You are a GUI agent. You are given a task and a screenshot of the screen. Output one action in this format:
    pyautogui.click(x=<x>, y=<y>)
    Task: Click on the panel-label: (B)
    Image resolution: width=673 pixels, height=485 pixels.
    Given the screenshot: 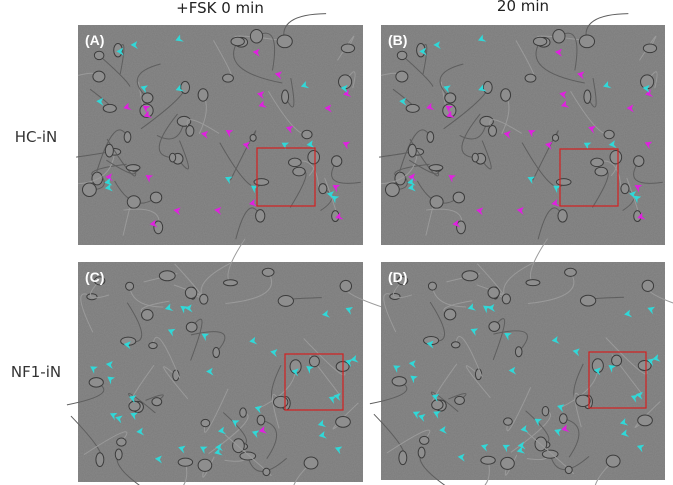 What is the action you would take?
    pyautogui.click(x=397, y=40)
    